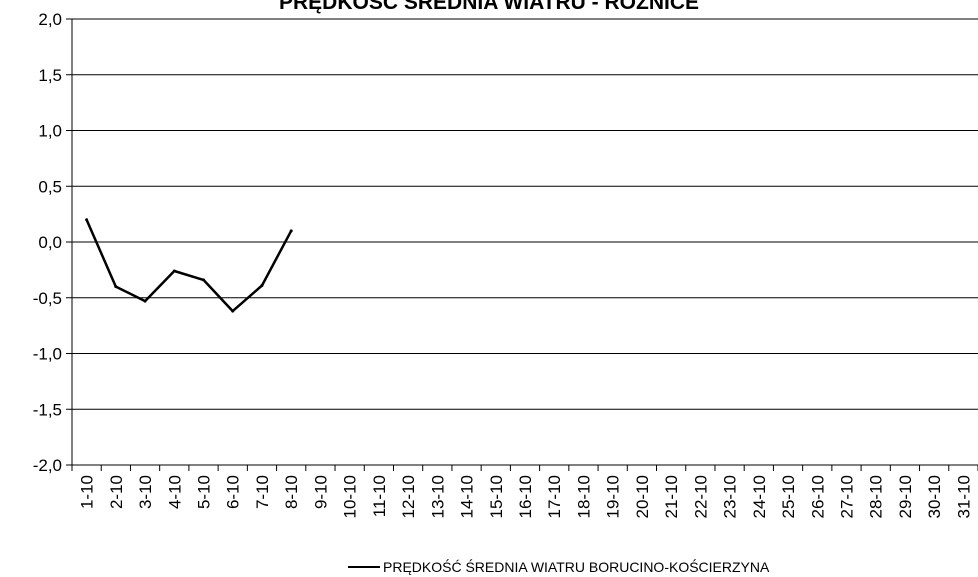 The height and width of the screenshot is (577, 978). What do you see at coordinates (642, 496) in the screenshot?
I see `x-tick-label: 20-10` at bounding box center [642, 496].